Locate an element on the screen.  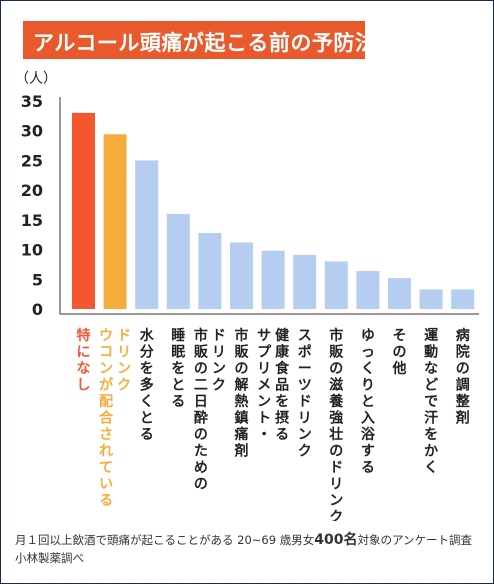
y-tick-label: 35 is located at coordinates (32, 101).